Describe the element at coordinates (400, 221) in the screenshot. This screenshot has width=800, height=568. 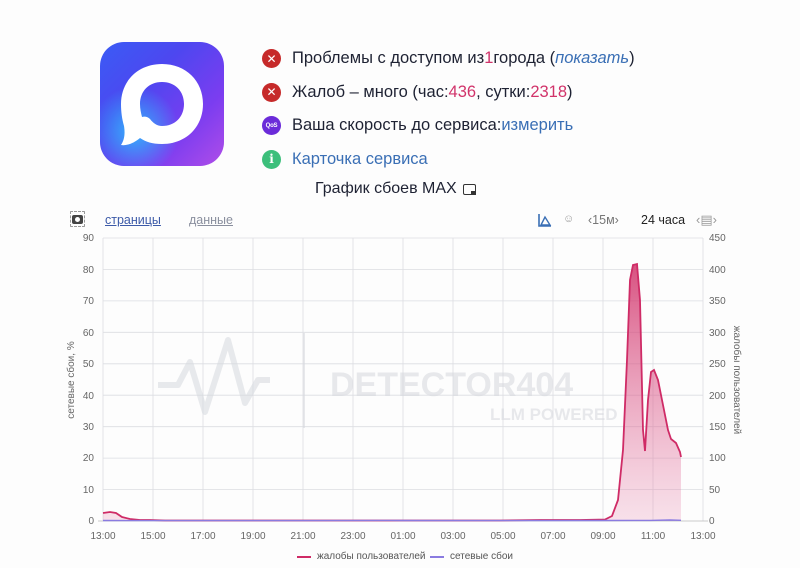
I see `chart-toolbar: страницы данные ☺ ‹15м› 24 часа ‹▤›` at that location.